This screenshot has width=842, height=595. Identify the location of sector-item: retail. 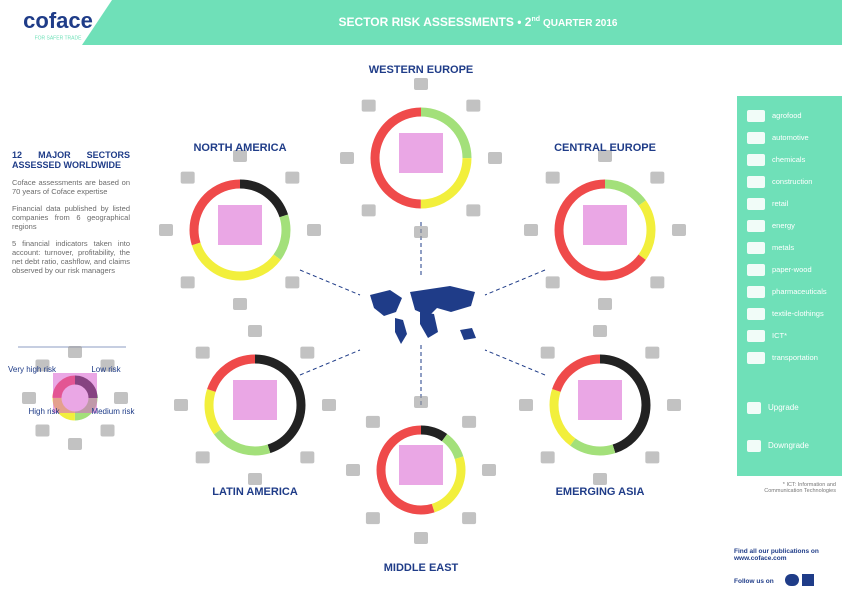
(767, 204).